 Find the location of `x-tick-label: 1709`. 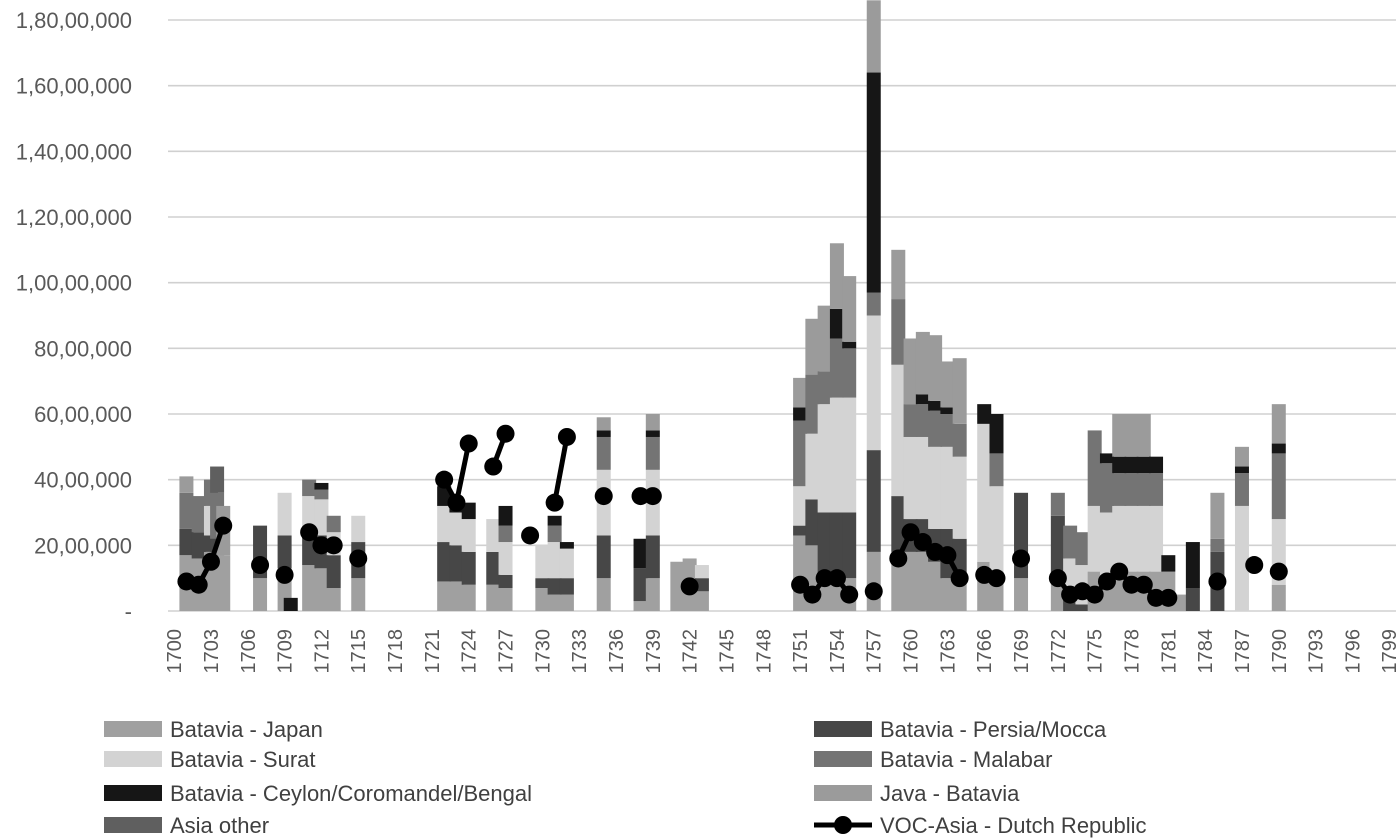

x-tick-label: 1709 is located at coordinates (286, 651).